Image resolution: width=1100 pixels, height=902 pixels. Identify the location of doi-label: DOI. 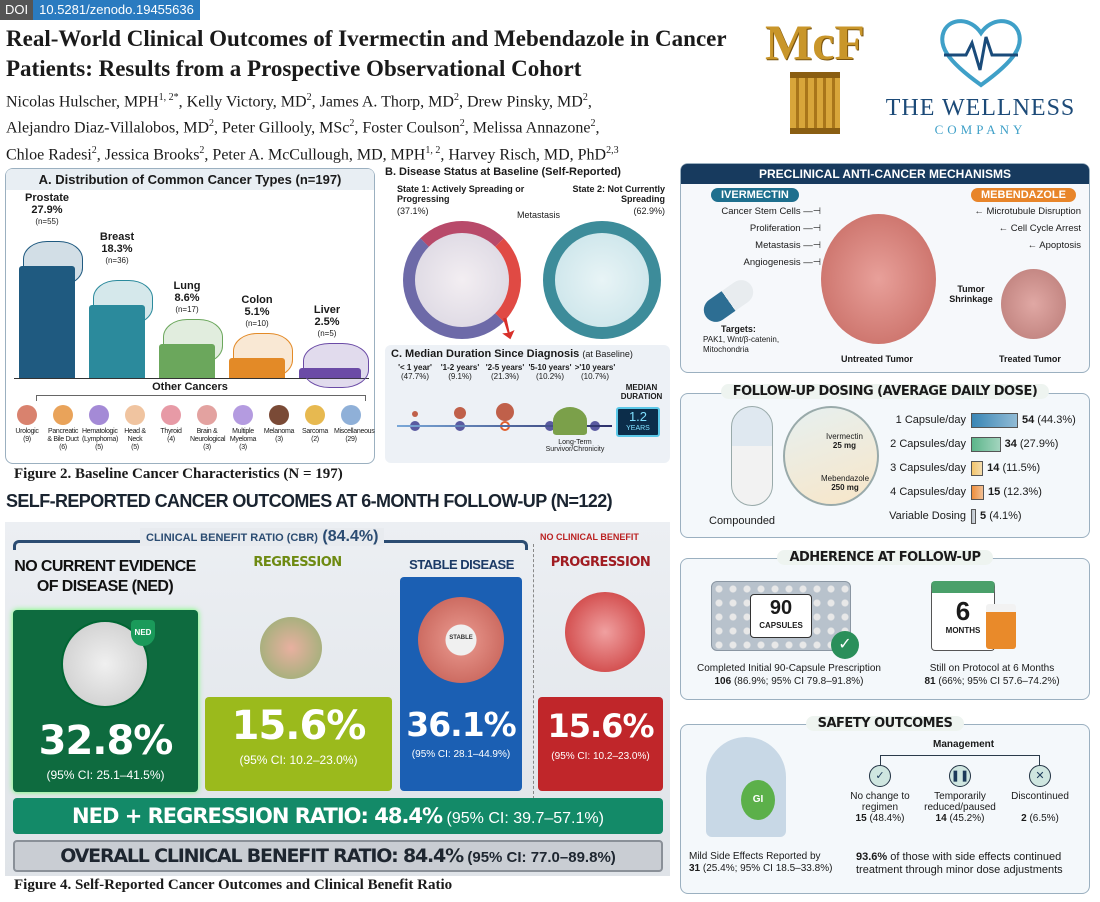
(17, 10).